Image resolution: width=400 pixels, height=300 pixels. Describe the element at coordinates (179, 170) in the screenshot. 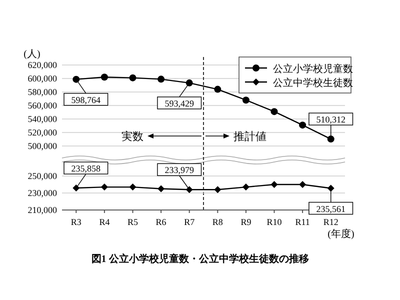

I see `data-label: 233,979` at that location.